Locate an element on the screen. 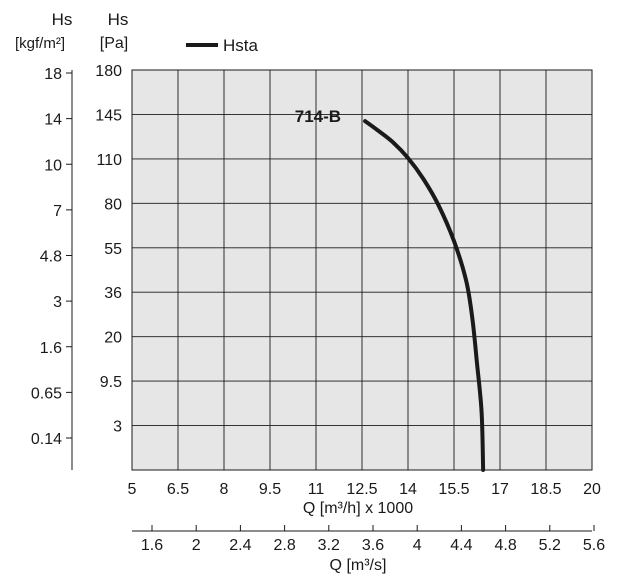 This screenshot has width=632, height=580. inner-y-tick-label: 110 is located at coordinates (109, 160).